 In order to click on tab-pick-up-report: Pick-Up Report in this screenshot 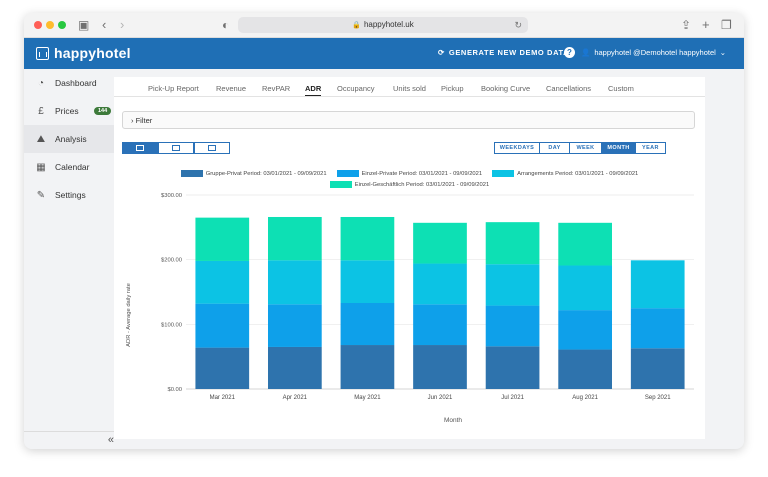, I will do `click(173, 88)`.